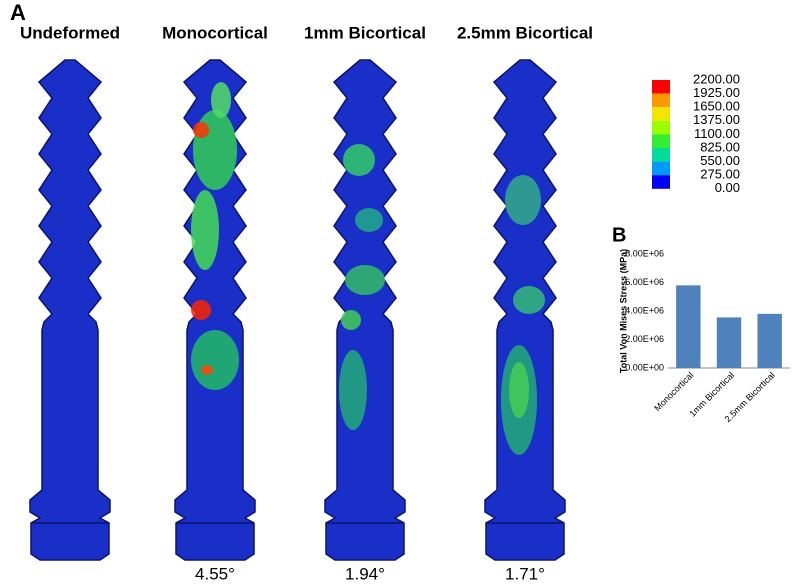 This screenshot has height=585, width=800. What do you see at coordinates (70, 32) in the screenshot?
I see `screw-title: Undeformed` at bounding box center [70, 32].